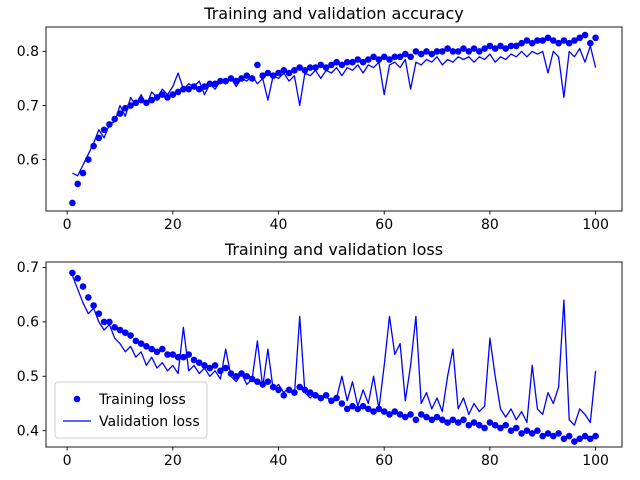 This screenshot has width=640, height=480. Describe the element at coordinates (28, 160) in the screenshot. I see `y-tick-label: 0.6` at that location.